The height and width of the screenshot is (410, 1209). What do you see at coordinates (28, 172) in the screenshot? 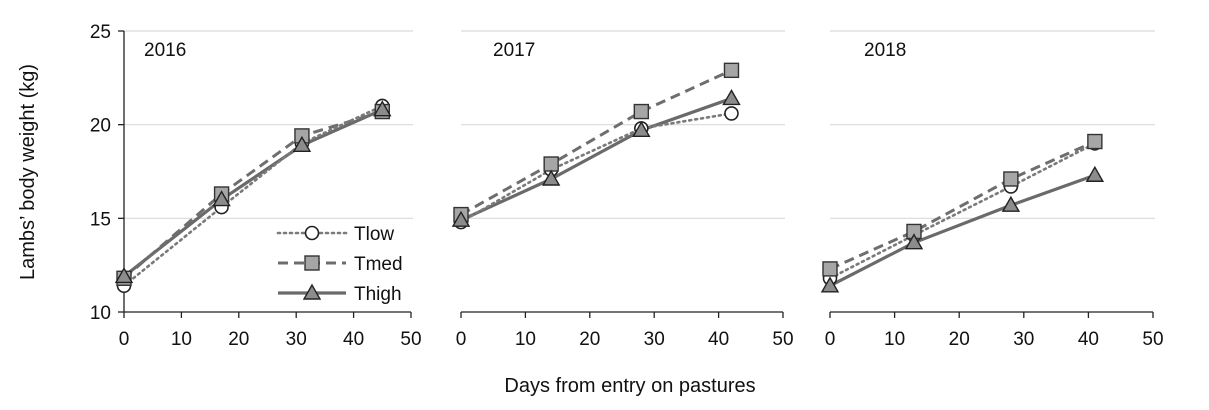
I see `y-axis-label: Lambs’ body weight (kg)` at bounding box center [28, 172].